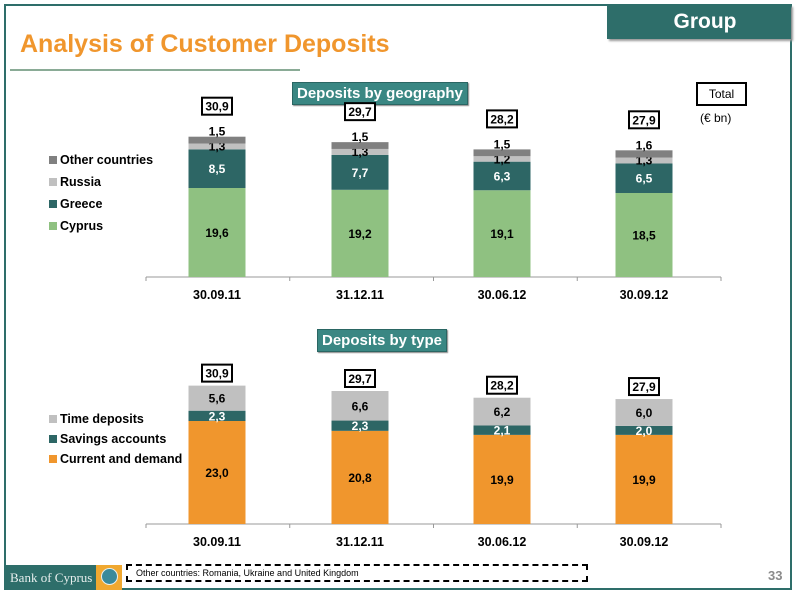  What do you see at coordinates (699, 22) in the screenshot?
I see `group-tab: Group` at bounding box center [699, 22].